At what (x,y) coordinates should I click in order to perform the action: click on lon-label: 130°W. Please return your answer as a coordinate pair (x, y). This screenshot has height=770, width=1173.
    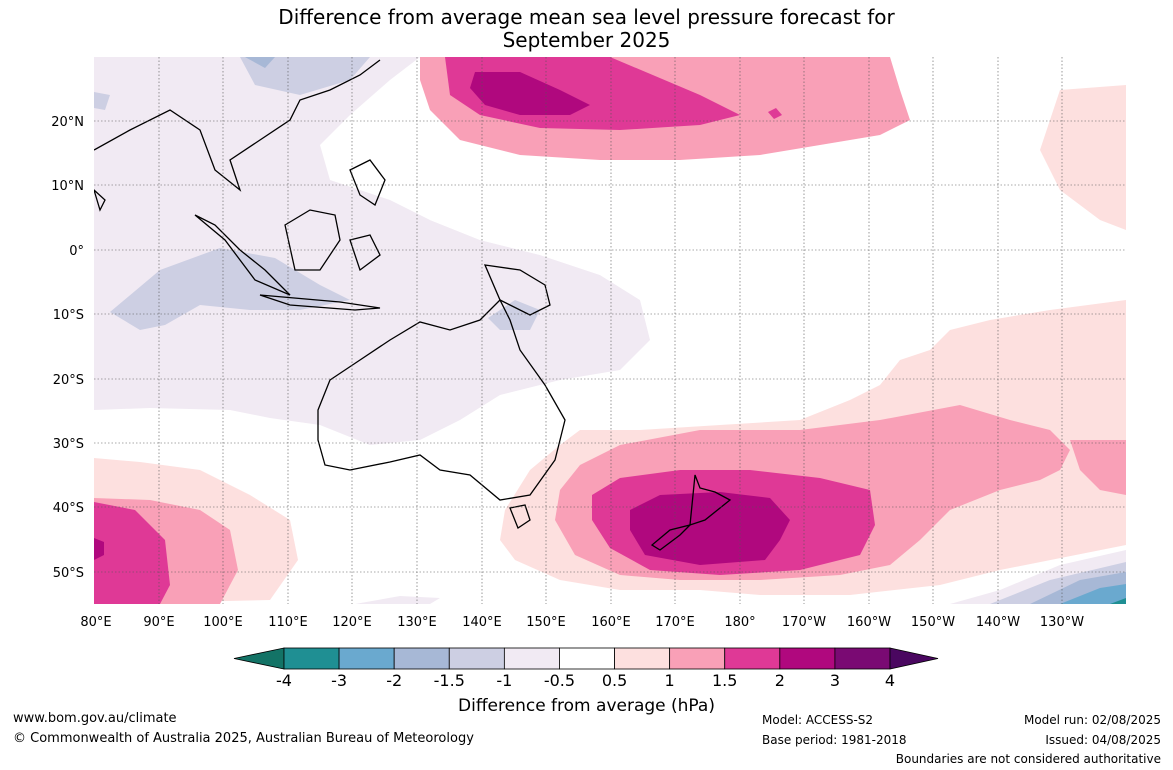
    Looking at the image, I should click on (1062, 622).